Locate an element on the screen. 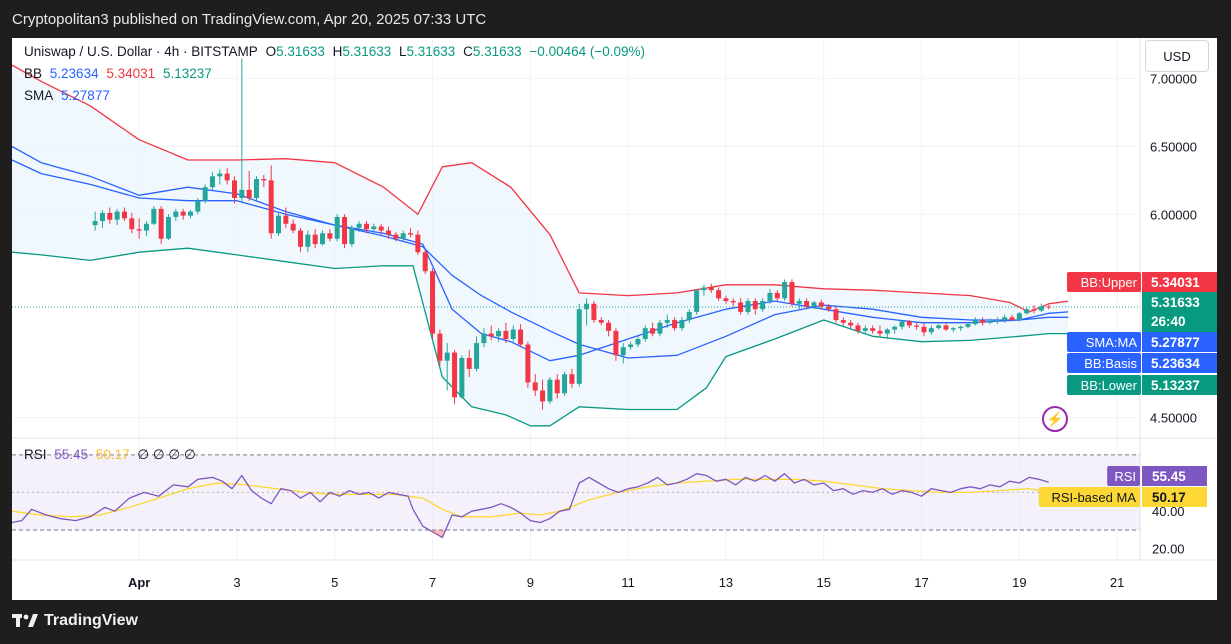  rsi-tick-label: 40.00 is located at coordinates (1168, 511).